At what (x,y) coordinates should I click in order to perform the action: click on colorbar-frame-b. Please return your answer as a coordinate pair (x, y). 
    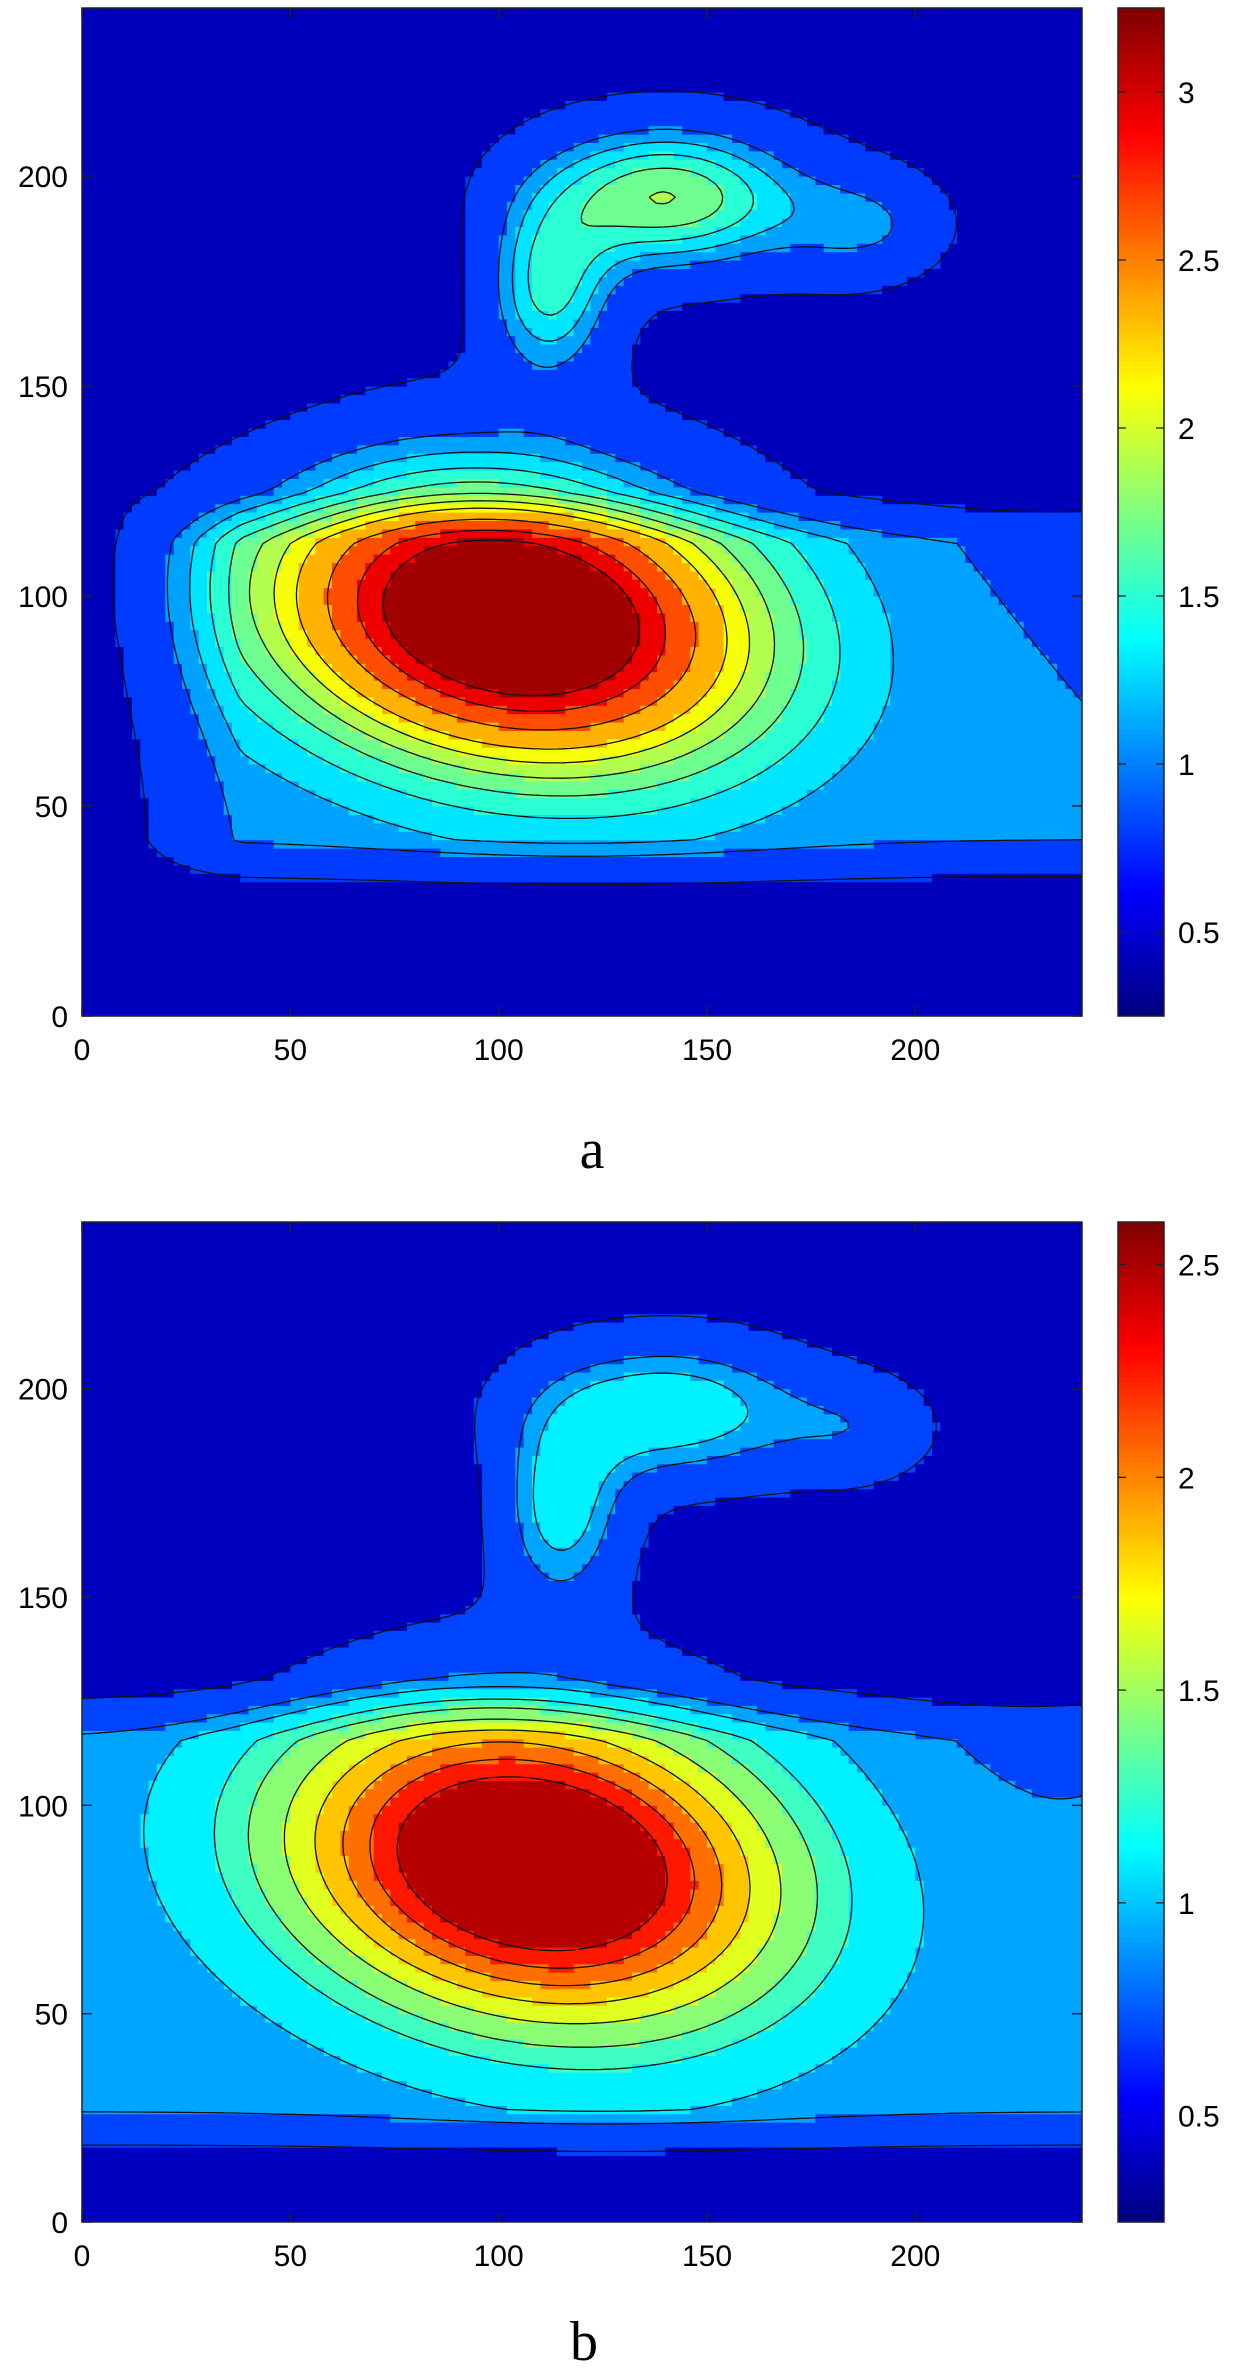
    Looking at the image, I should click on (1141, 1722).